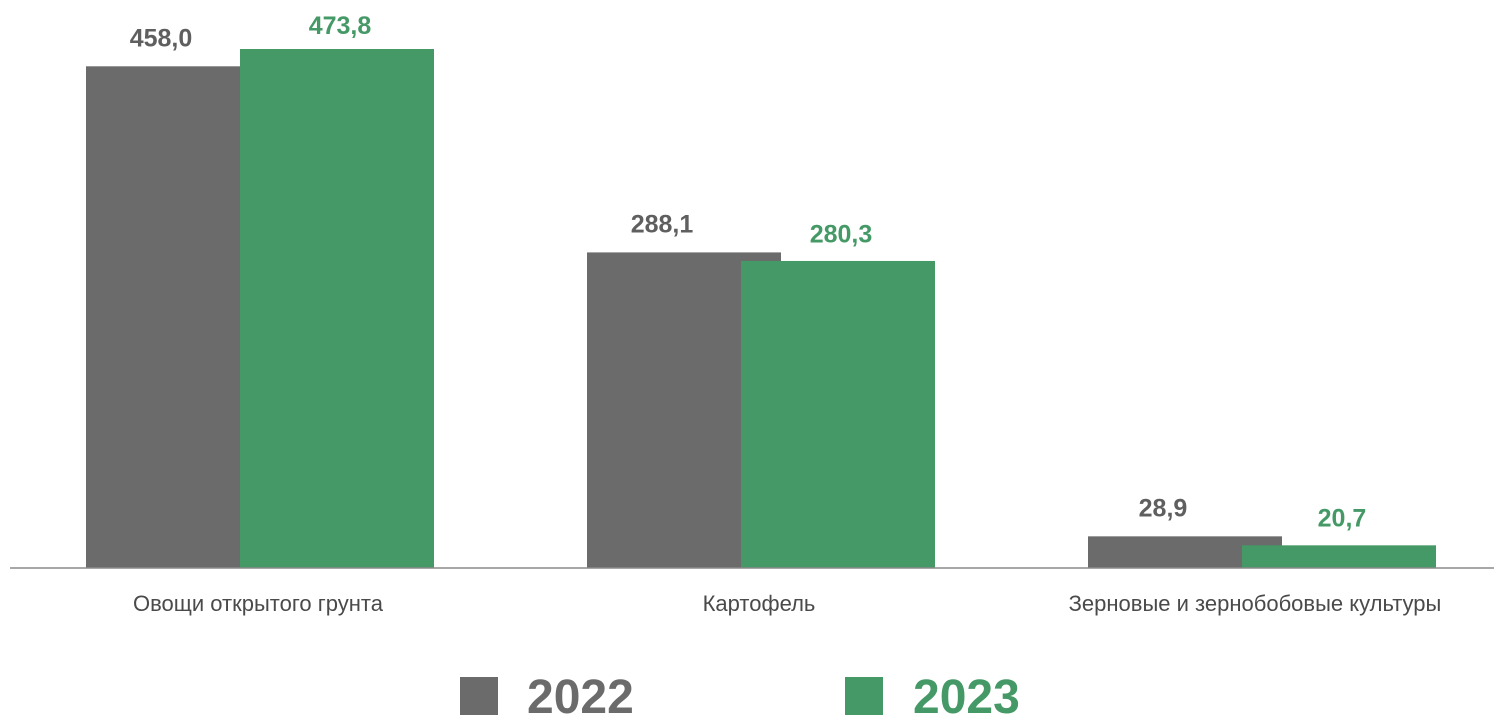 The width and height of the screenshot is (1494, 716). What do you see at coordinates (864, 696) in the screenshot?
I see `legend-swatch-2023` at bounding box center [864, 696].